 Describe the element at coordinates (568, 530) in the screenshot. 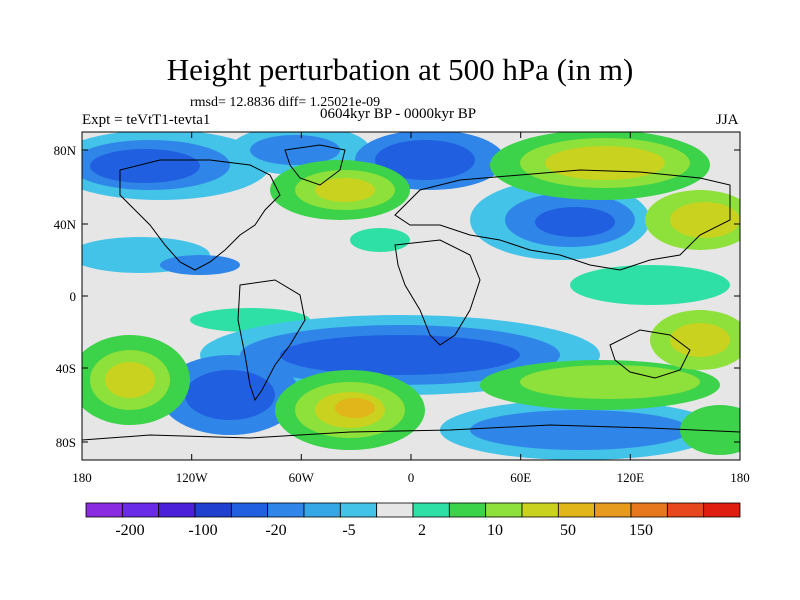

I see `colorbar-label: 50` at that location.